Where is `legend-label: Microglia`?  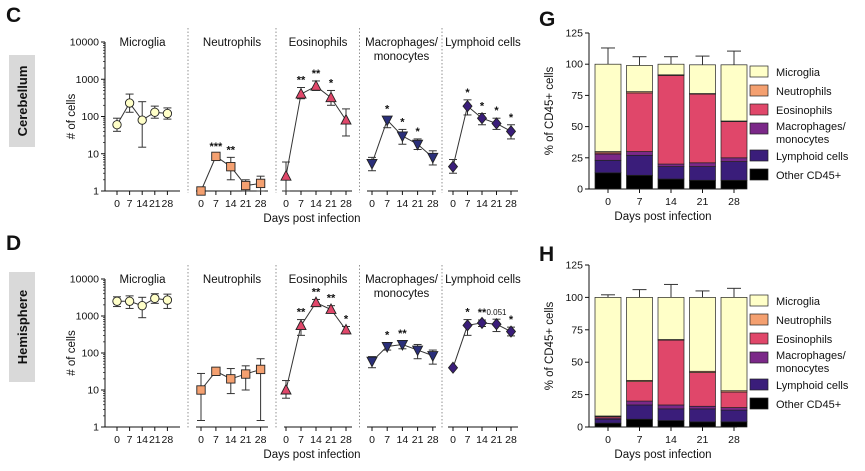
legend-label: Microglia is located at coordinates (798, 302).